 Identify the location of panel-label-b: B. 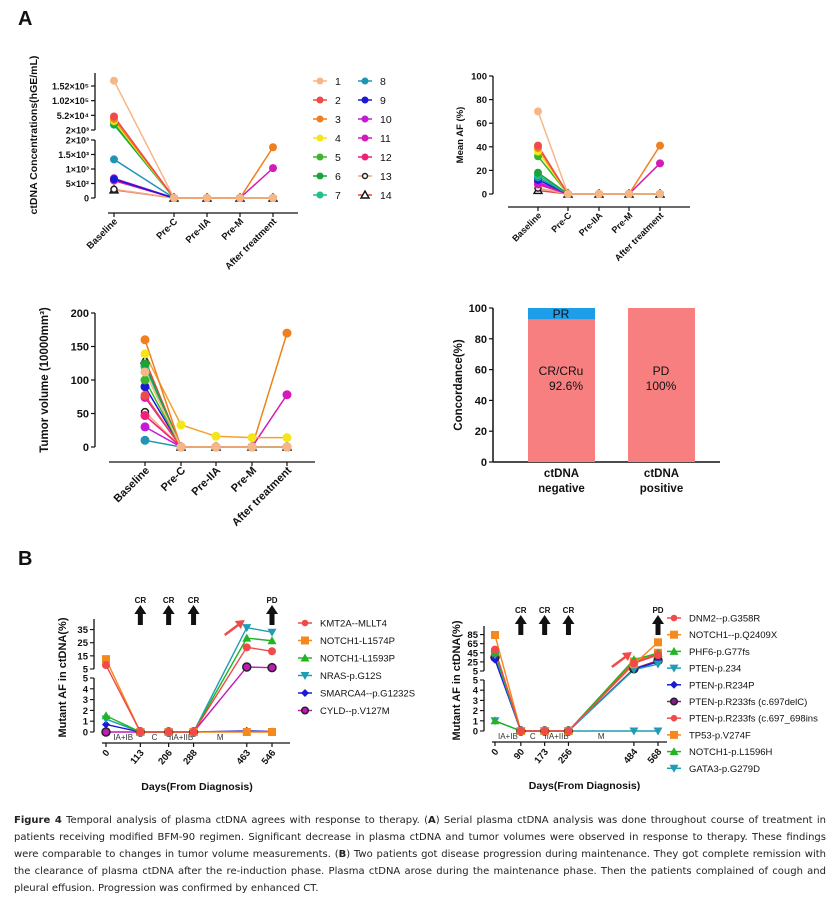
(25, 559).